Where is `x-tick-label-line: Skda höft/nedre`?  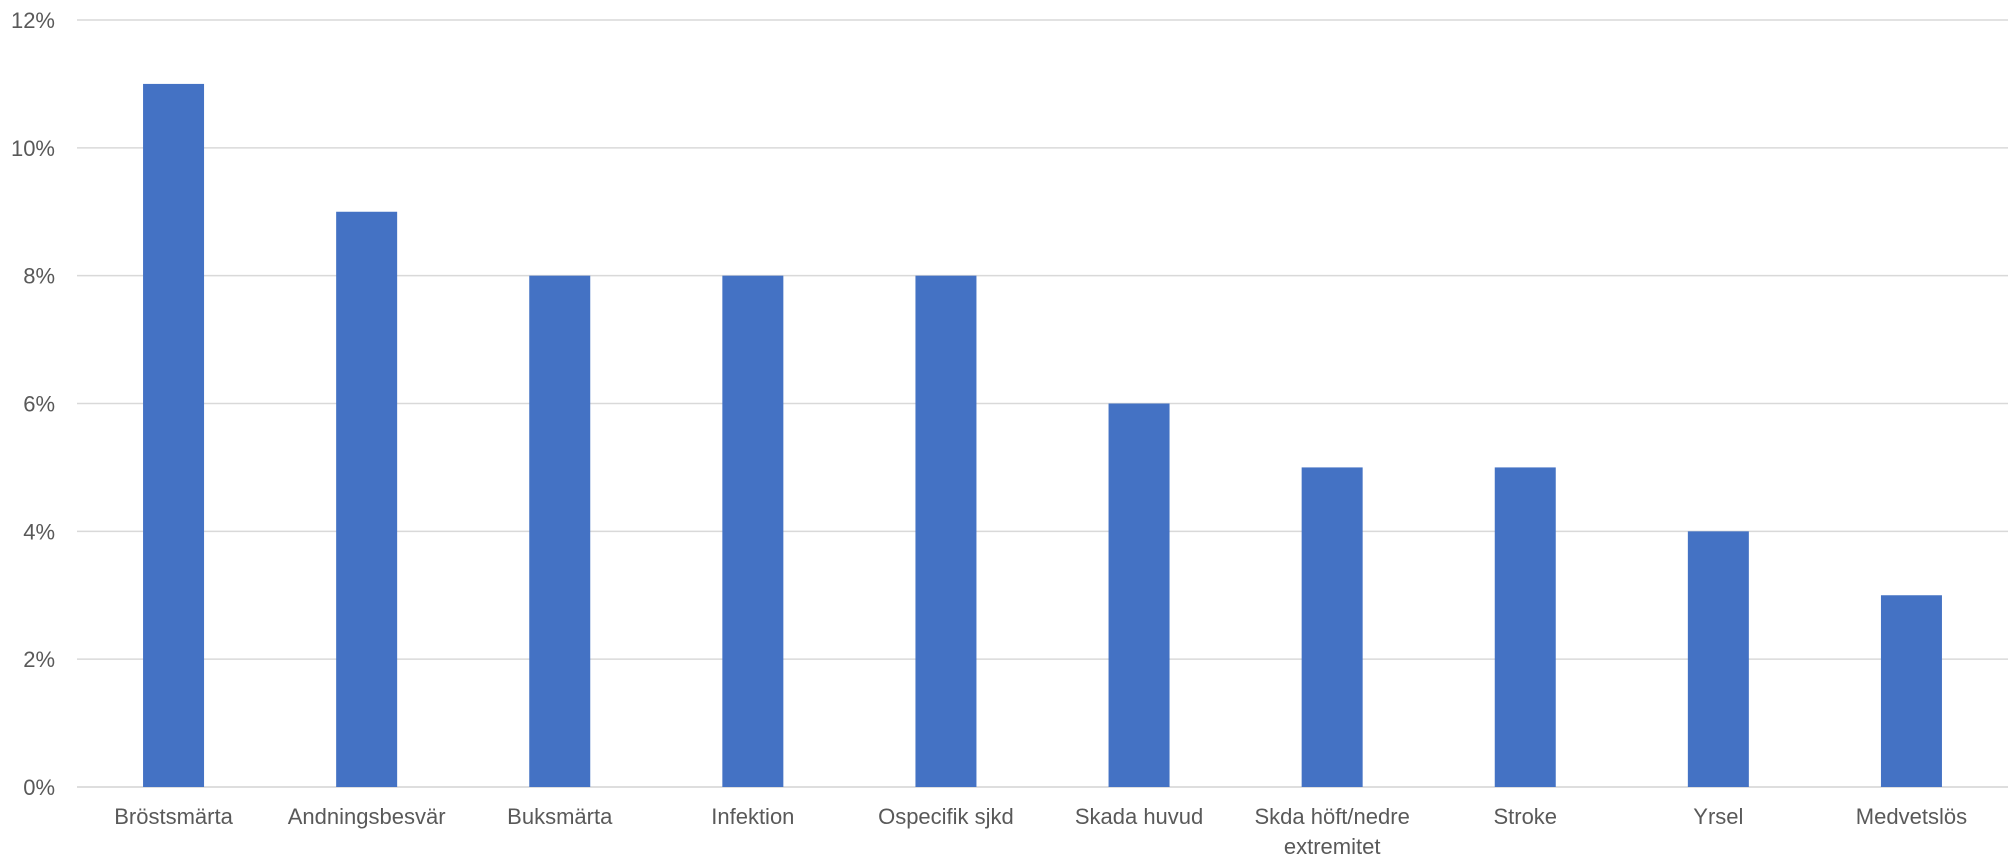
x-tick-label-line: Skda höft/nedre is located at coordinates (1331, 816).